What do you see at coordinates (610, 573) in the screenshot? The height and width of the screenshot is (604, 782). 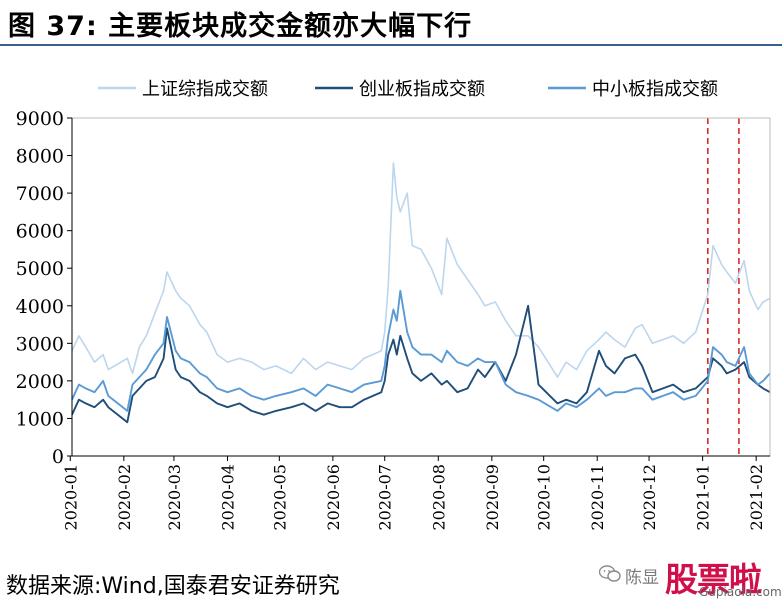 I see `wechat-icon` at bounding box center [610, 573].